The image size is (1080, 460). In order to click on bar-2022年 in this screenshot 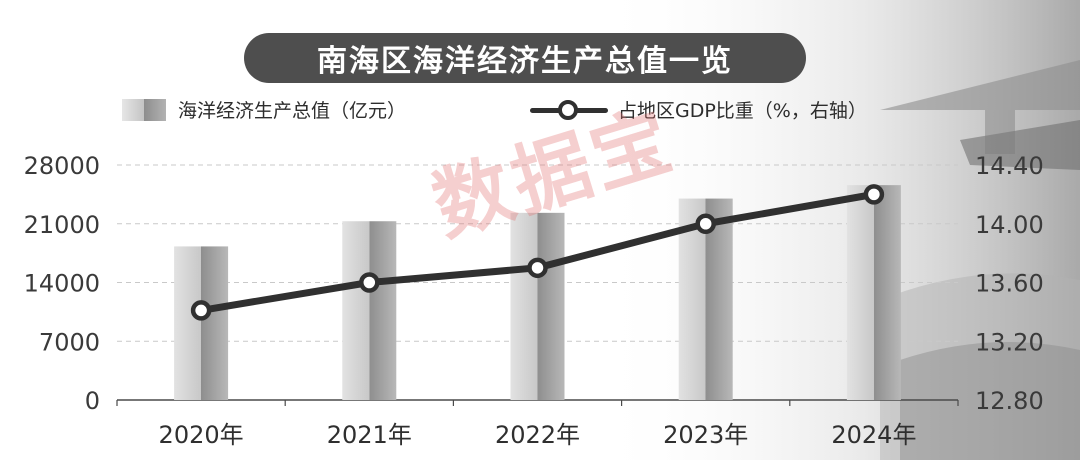, I will do `click(537, 306)`.